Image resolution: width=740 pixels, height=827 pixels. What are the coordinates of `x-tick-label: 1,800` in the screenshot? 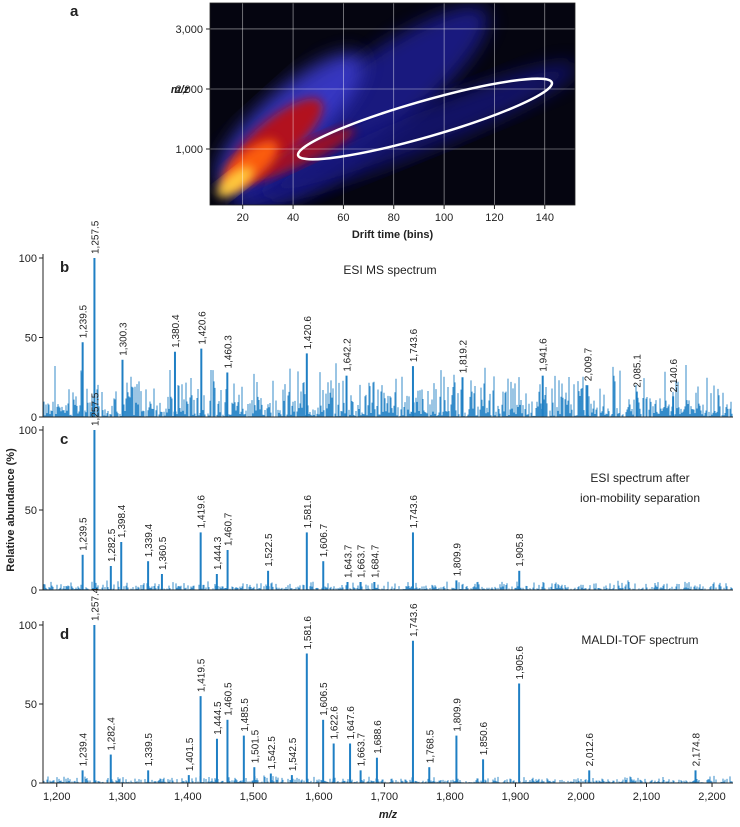 It's located at (450, 797).